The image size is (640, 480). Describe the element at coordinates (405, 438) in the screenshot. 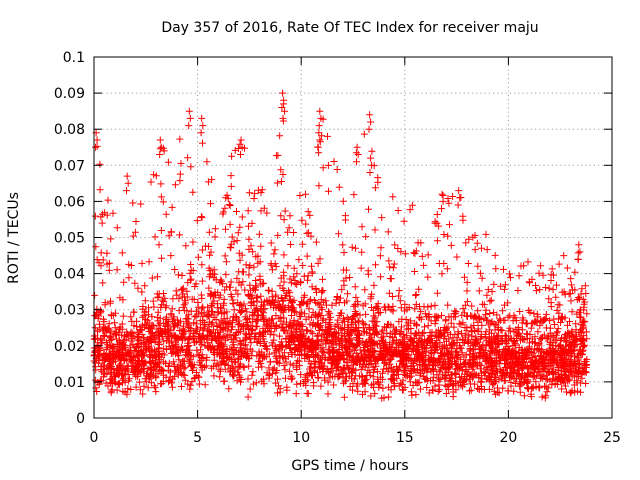

I see `x-tick-label: 15` at that location.